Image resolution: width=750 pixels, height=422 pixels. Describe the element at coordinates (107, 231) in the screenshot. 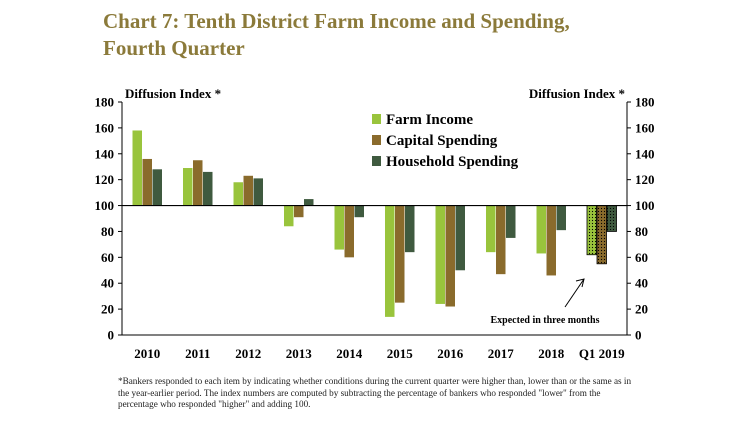

I see `y-tick-label-left: 80` at that location.